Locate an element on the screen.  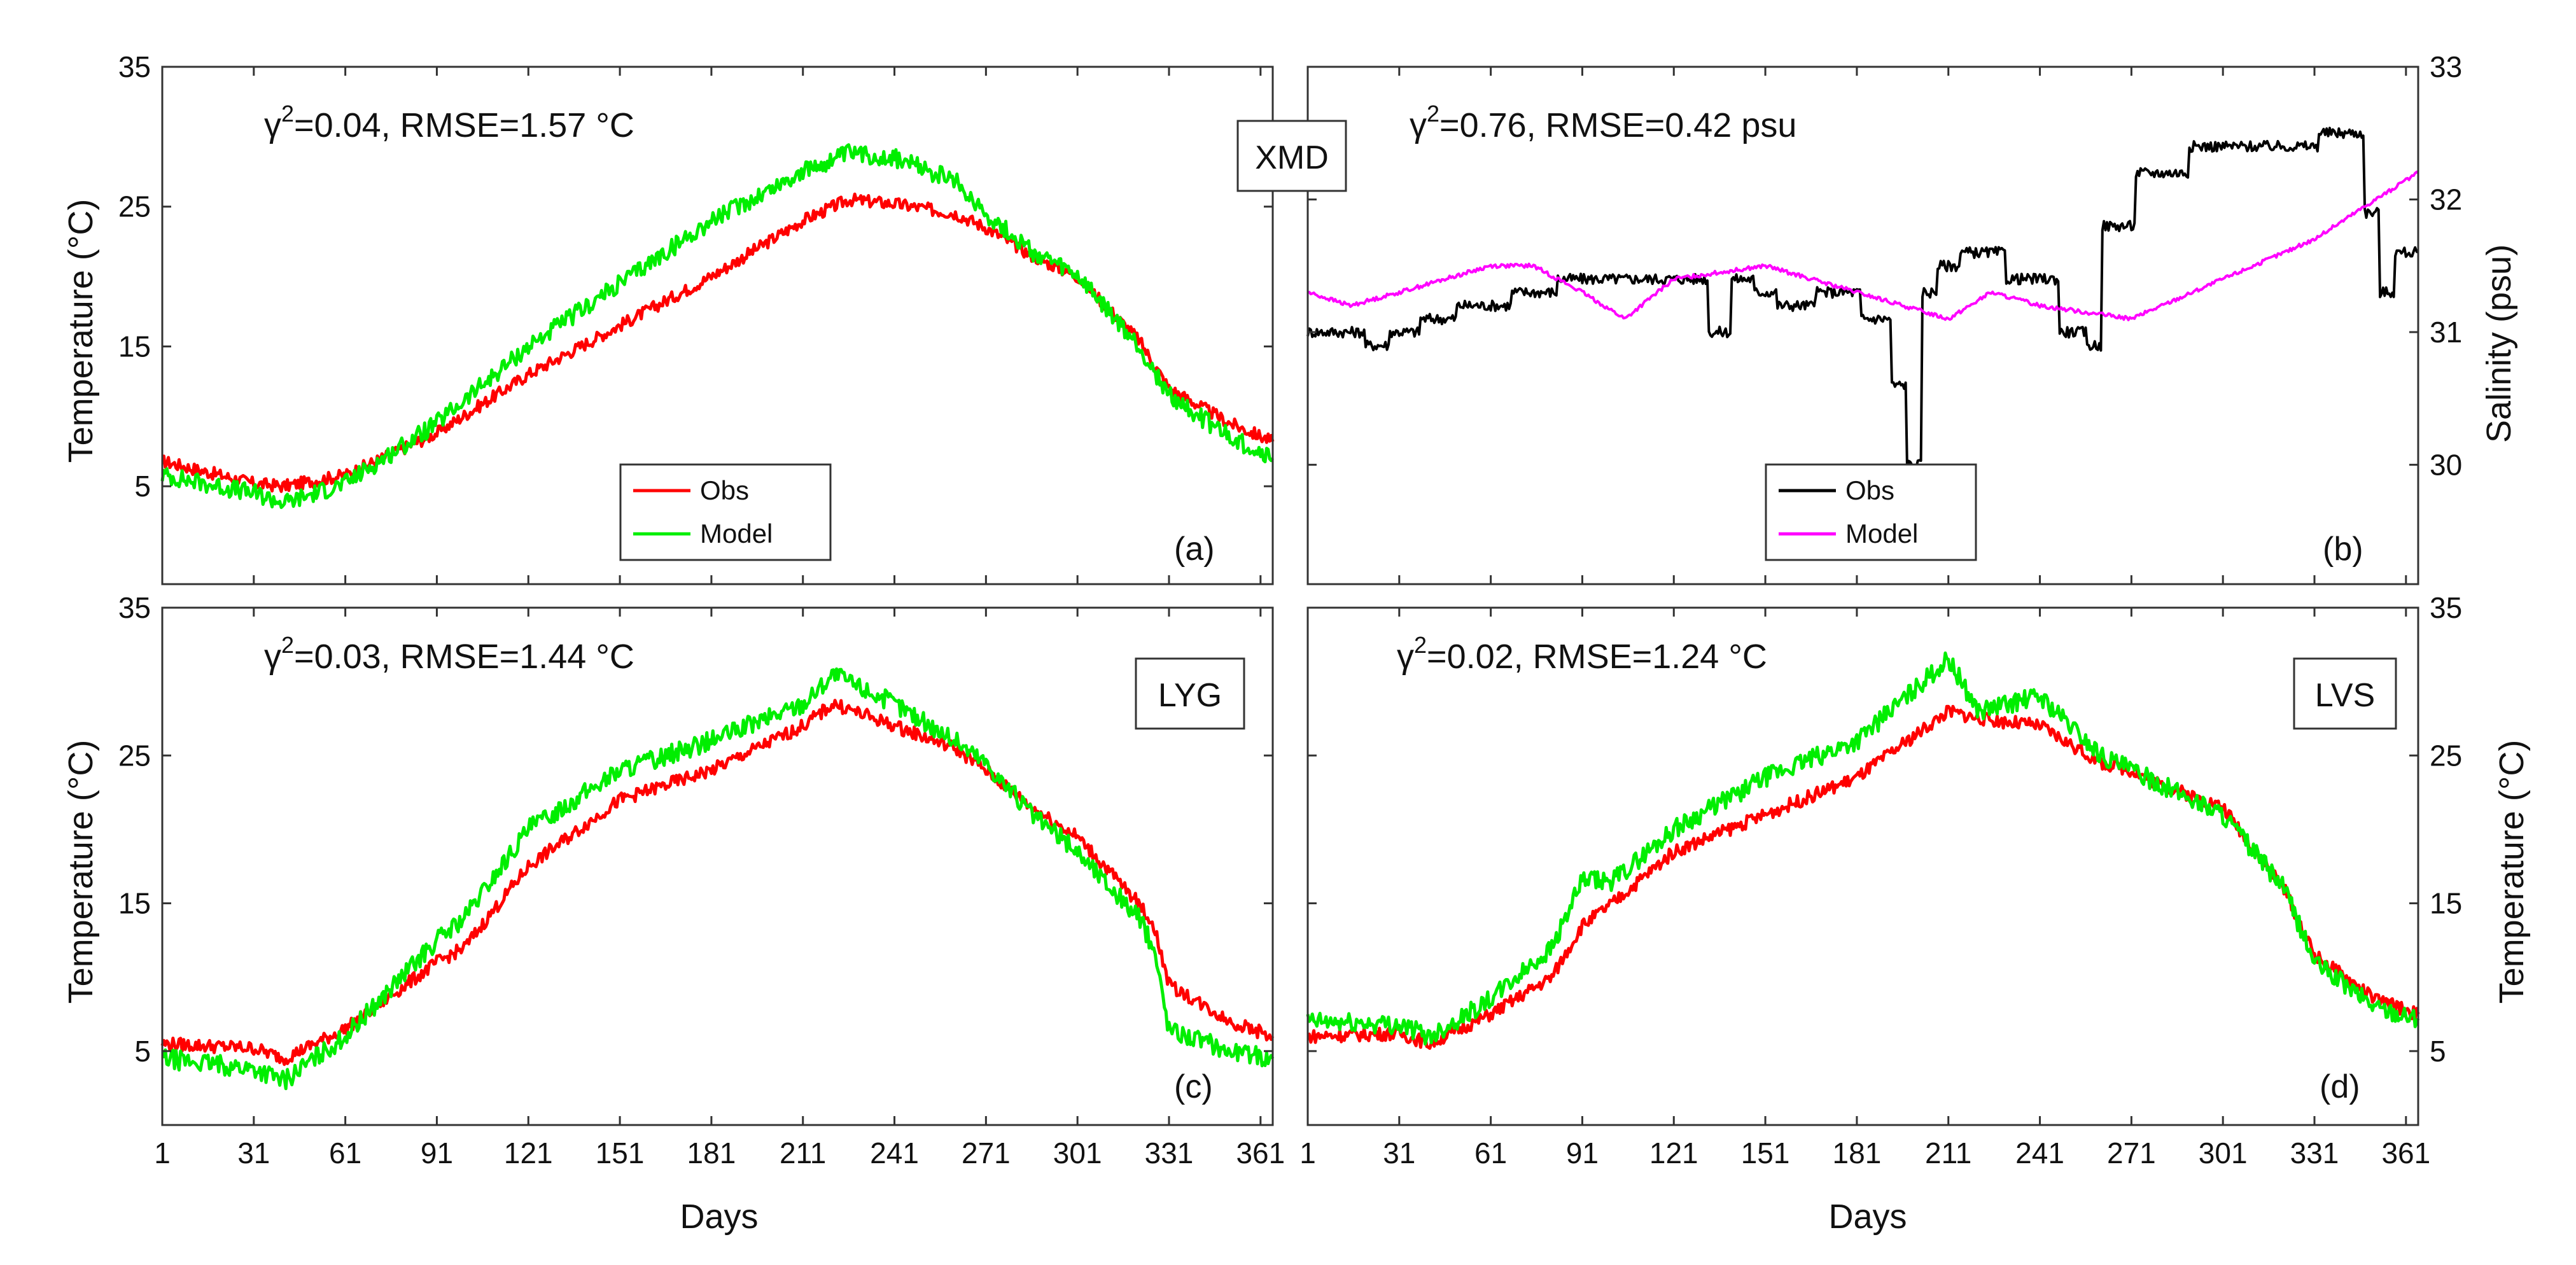
panel-a-series-model is located at coordinates (717, 326).